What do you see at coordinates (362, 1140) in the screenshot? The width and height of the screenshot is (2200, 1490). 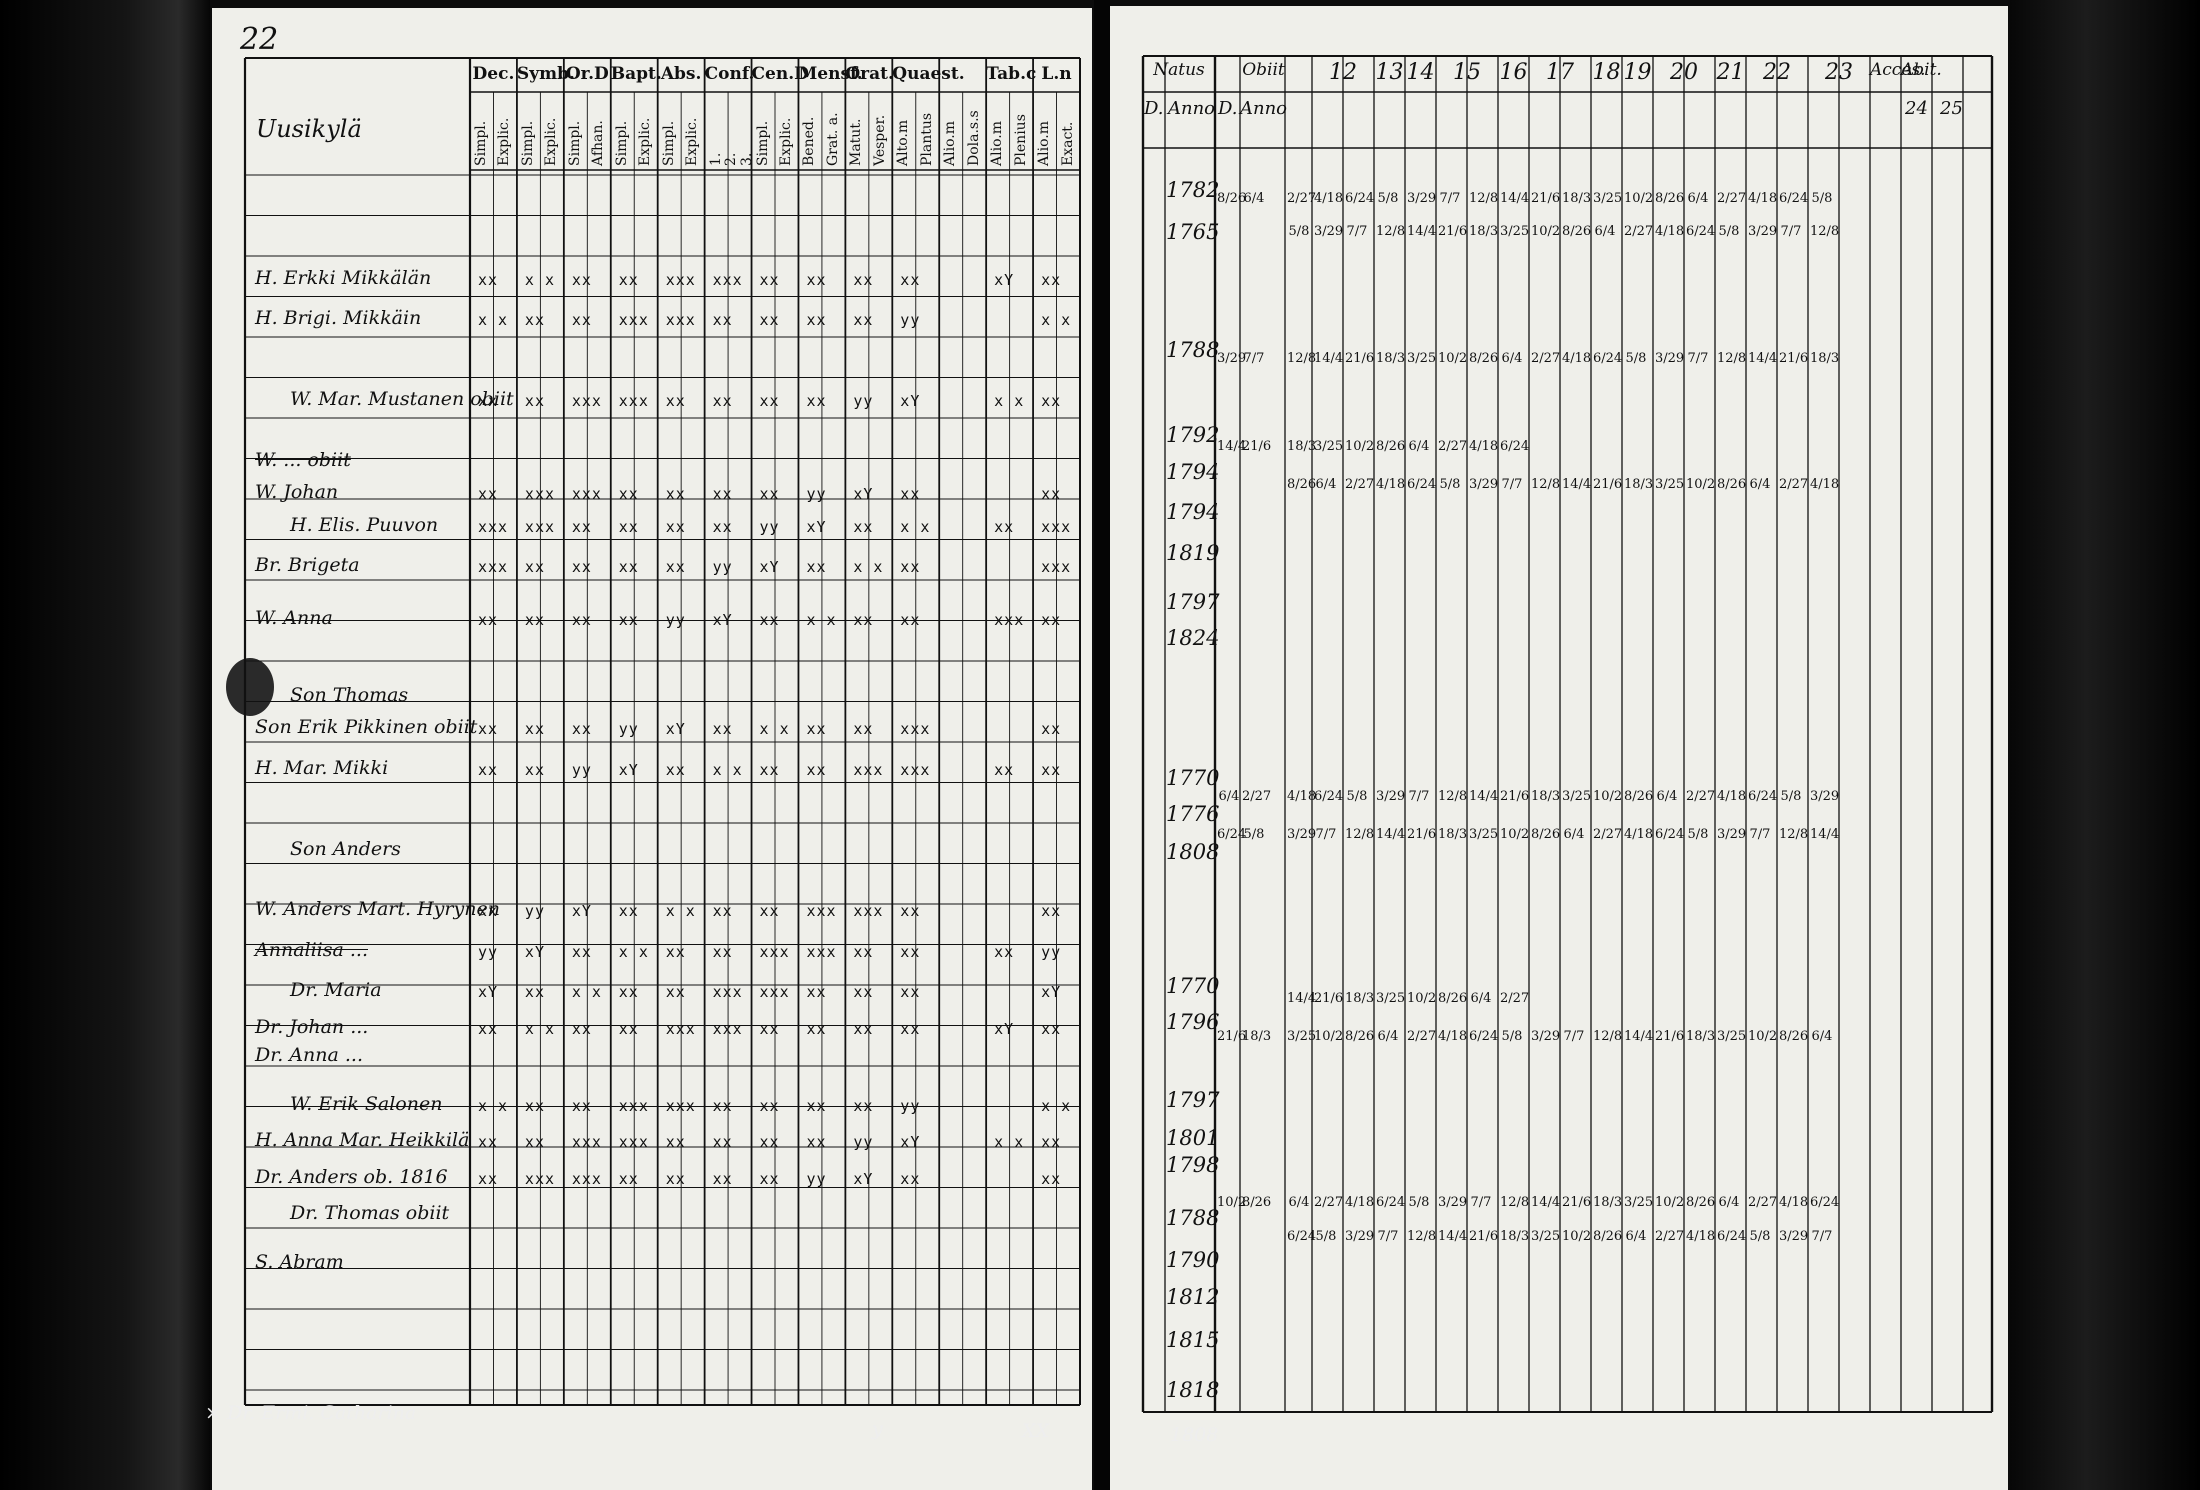 I see `resident-name: H. Anna Mar. Heikkilä` at bounding box center [362, 1140].